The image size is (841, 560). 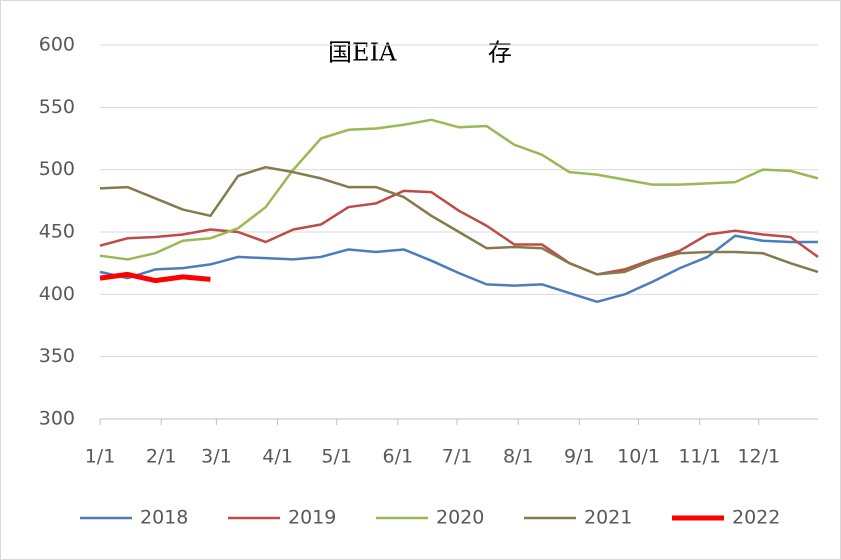 What do you see at coordinates (579, 457) in the screenshot?
I see `x-tick-label: 9/1` at bounding box center [579, 457].